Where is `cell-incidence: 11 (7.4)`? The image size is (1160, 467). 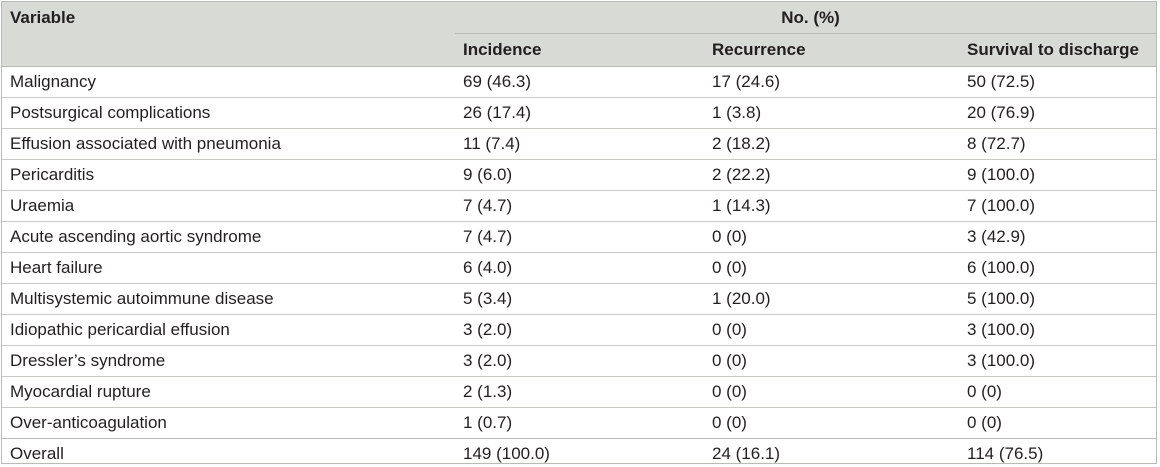 cell-incidence: 11 (7.4) is located at coordinates (579, 144).